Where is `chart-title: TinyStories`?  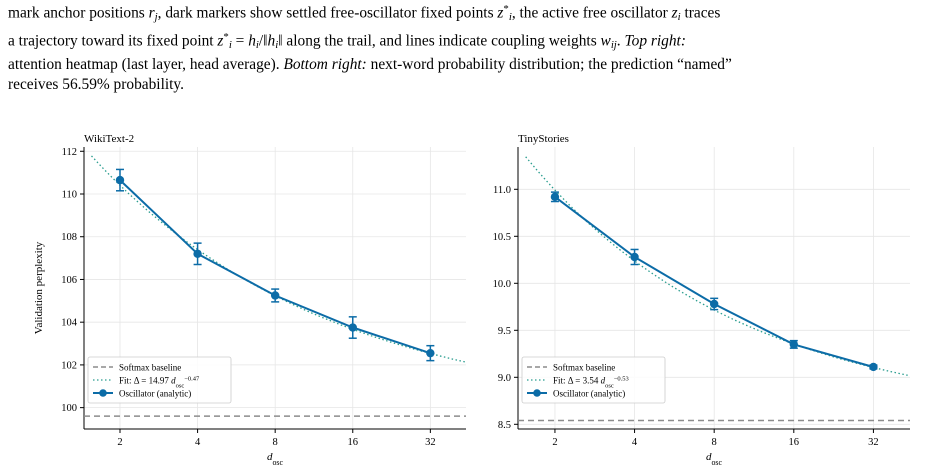 chart-title: TinyStories is located at coordinates (543, 139).